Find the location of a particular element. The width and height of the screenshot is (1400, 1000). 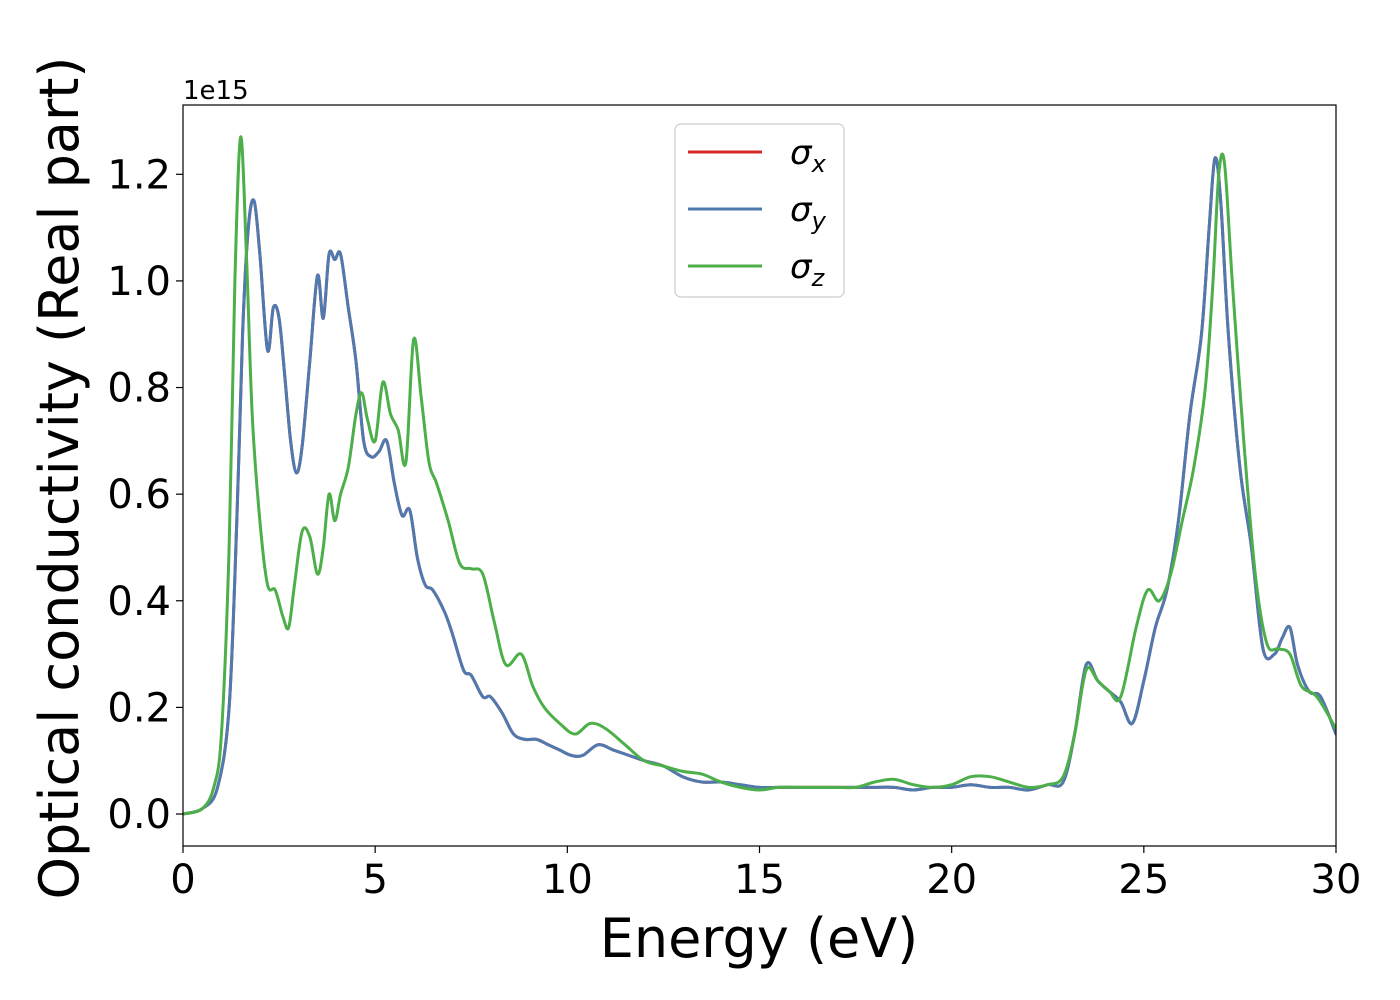

x-tick-label: 5 is located at coordinates (374, 880).